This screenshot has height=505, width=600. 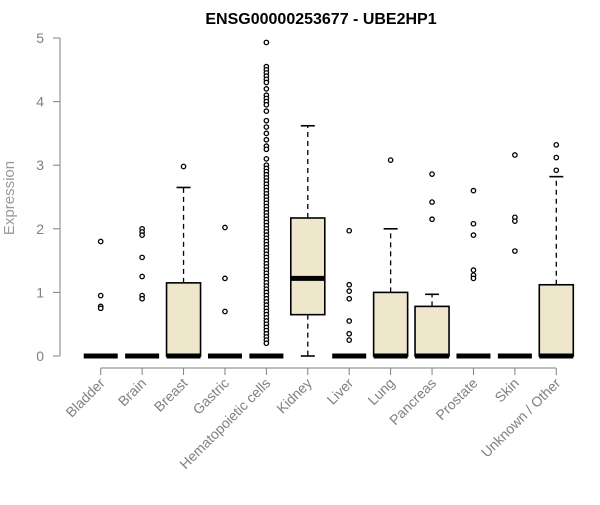 What do you see at coordinates (40, 165) in the screenshot?
I see `y-tick-label: 3` at bounding box center [40, 165].